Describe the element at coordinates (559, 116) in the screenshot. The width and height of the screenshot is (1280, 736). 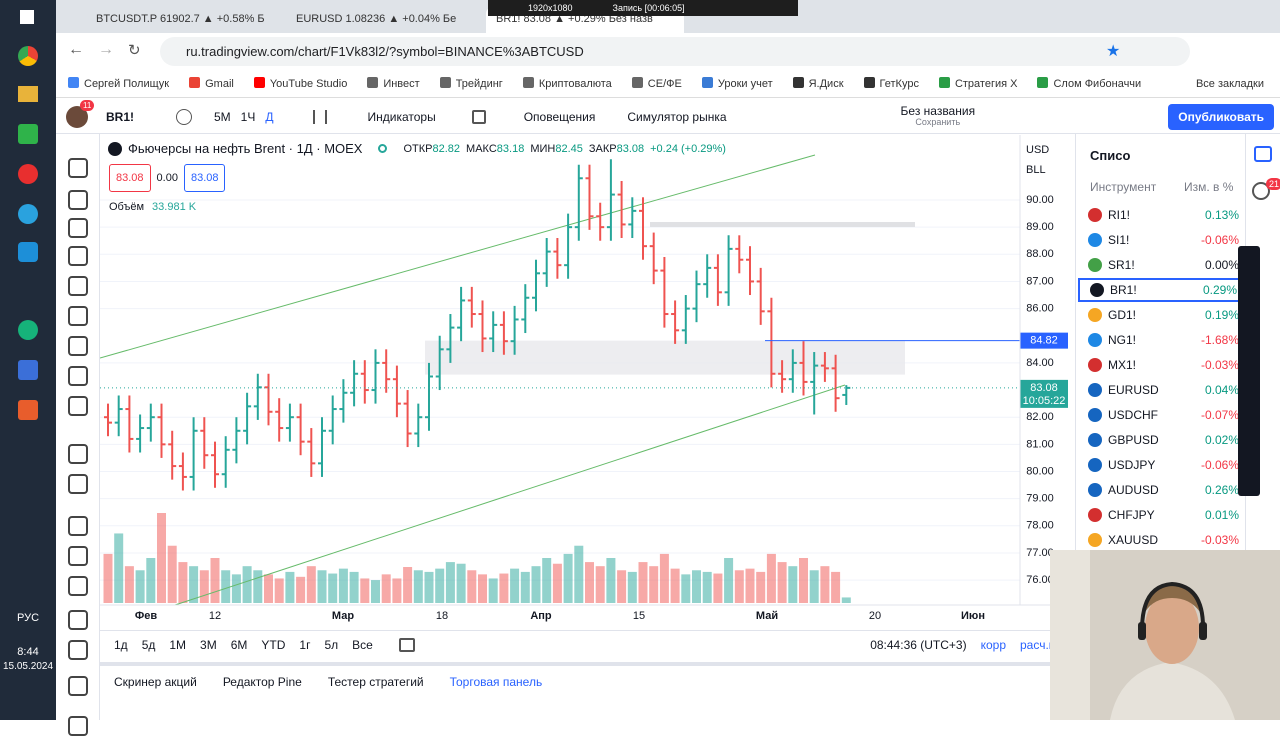
I see `alerts: Оповещения` at that location.